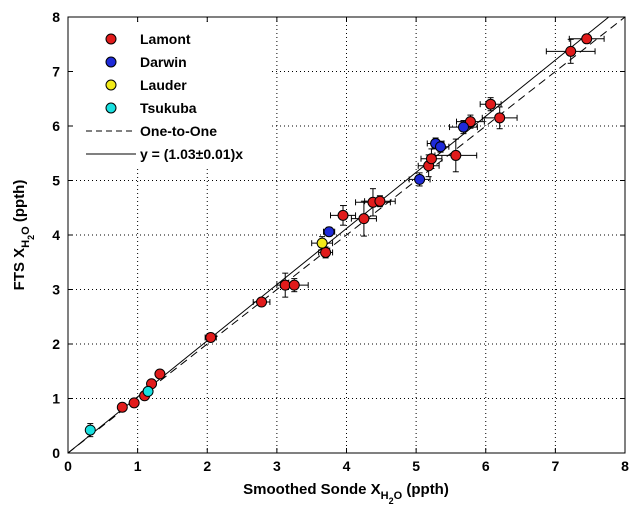  Describe the element at coordinates (346, 493) in the screenshot. I see `x-axis-label: Smoothed Sonde XH2O (ppth)` at that location.